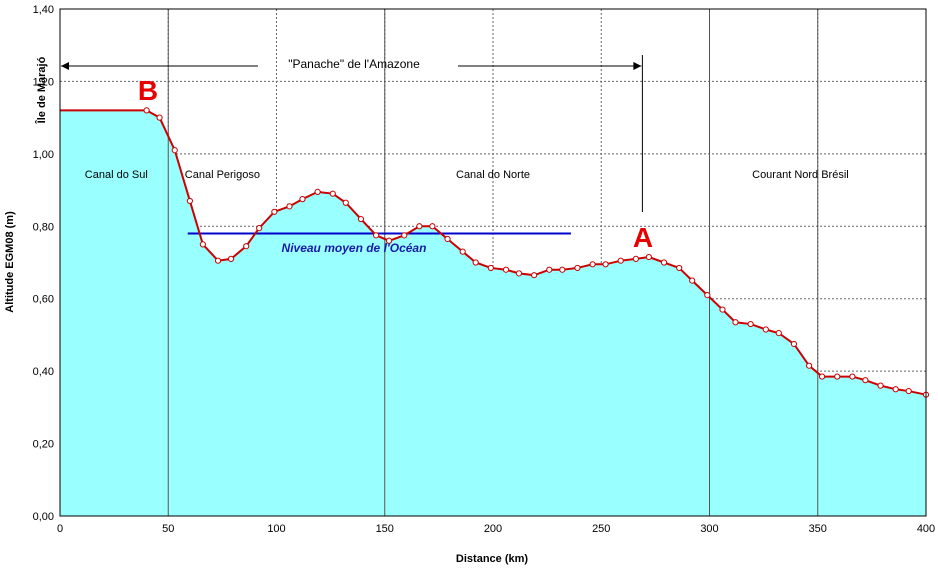  Describe the element at coordinates (276, 529) in the screenshot. I see `x-tick-label: 100` at that location.